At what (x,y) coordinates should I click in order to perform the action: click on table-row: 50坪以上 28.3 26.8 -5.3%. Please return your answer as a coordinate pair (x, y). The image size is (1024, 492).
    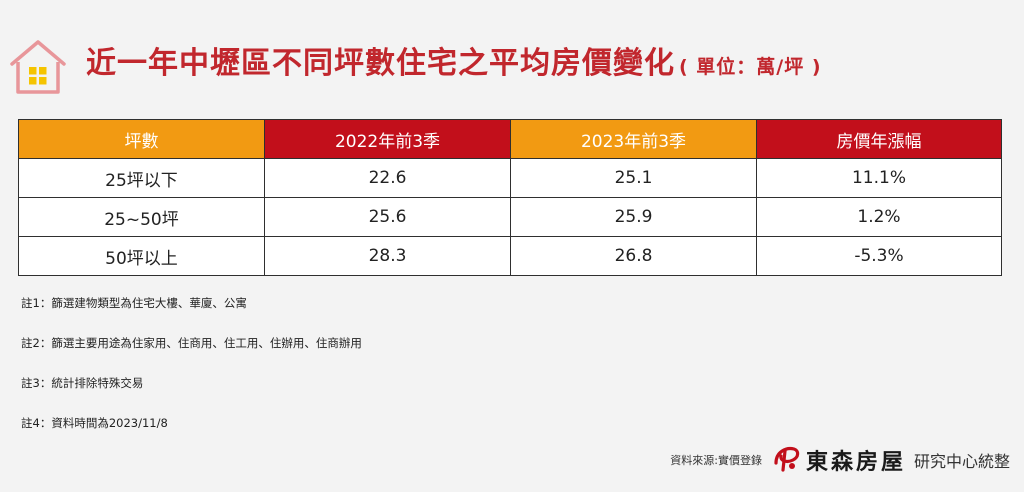
    Looking at the image, I should click on (510, 256).